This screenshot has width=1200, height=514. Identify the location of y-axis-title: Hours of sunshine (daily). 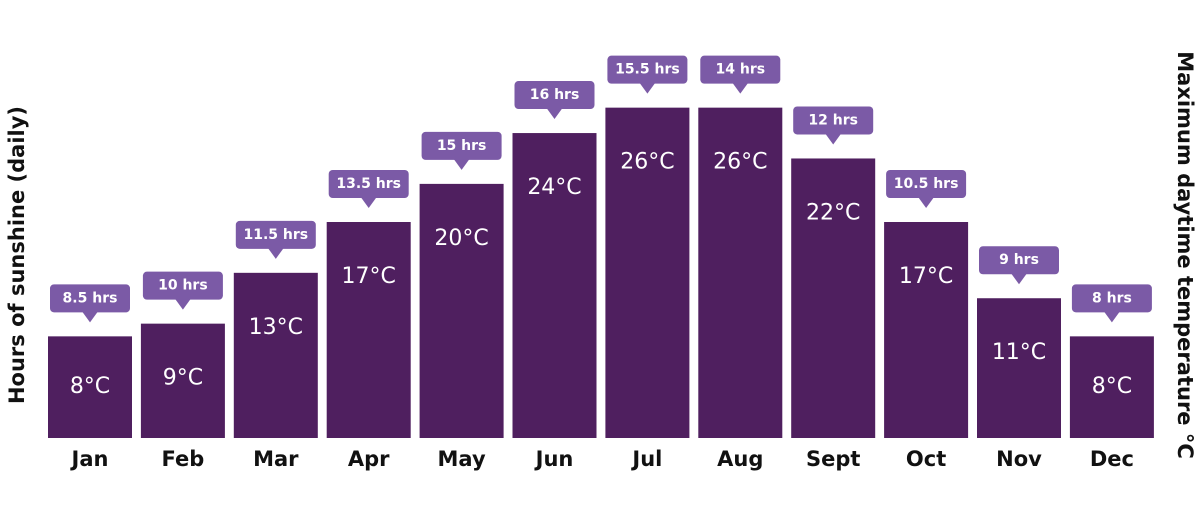
(17, 255).